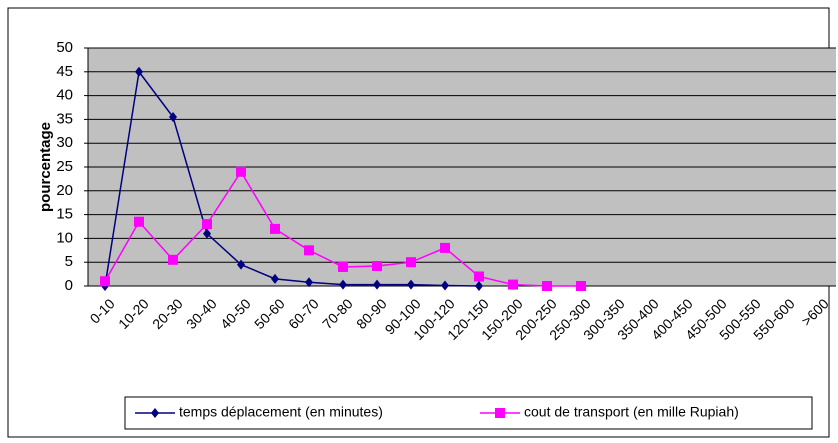 This screenshot has height=443, width=838. What do you see at coordinates (64, 142) in the screenshot?
I see `y-tick-label: 30` at bounding box center [64, 142].